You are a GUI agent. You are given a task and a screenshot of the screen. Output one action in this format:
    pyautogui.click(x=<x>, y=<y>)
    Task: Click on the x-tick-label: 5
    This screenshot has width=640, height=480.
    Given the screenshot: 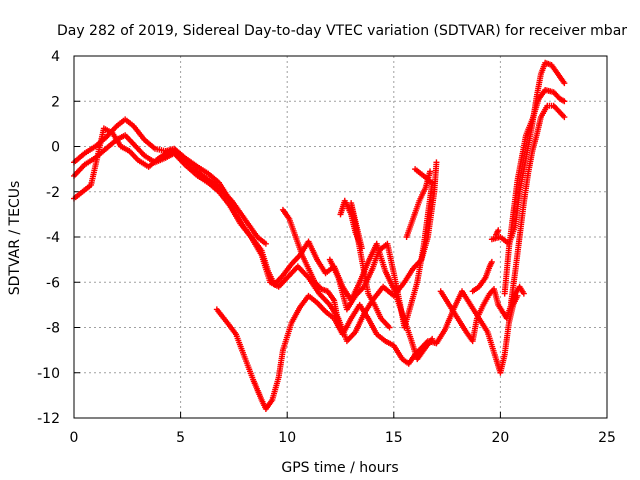 What is the action you would take?
    pyautogui.click(x=180, y=438)
    